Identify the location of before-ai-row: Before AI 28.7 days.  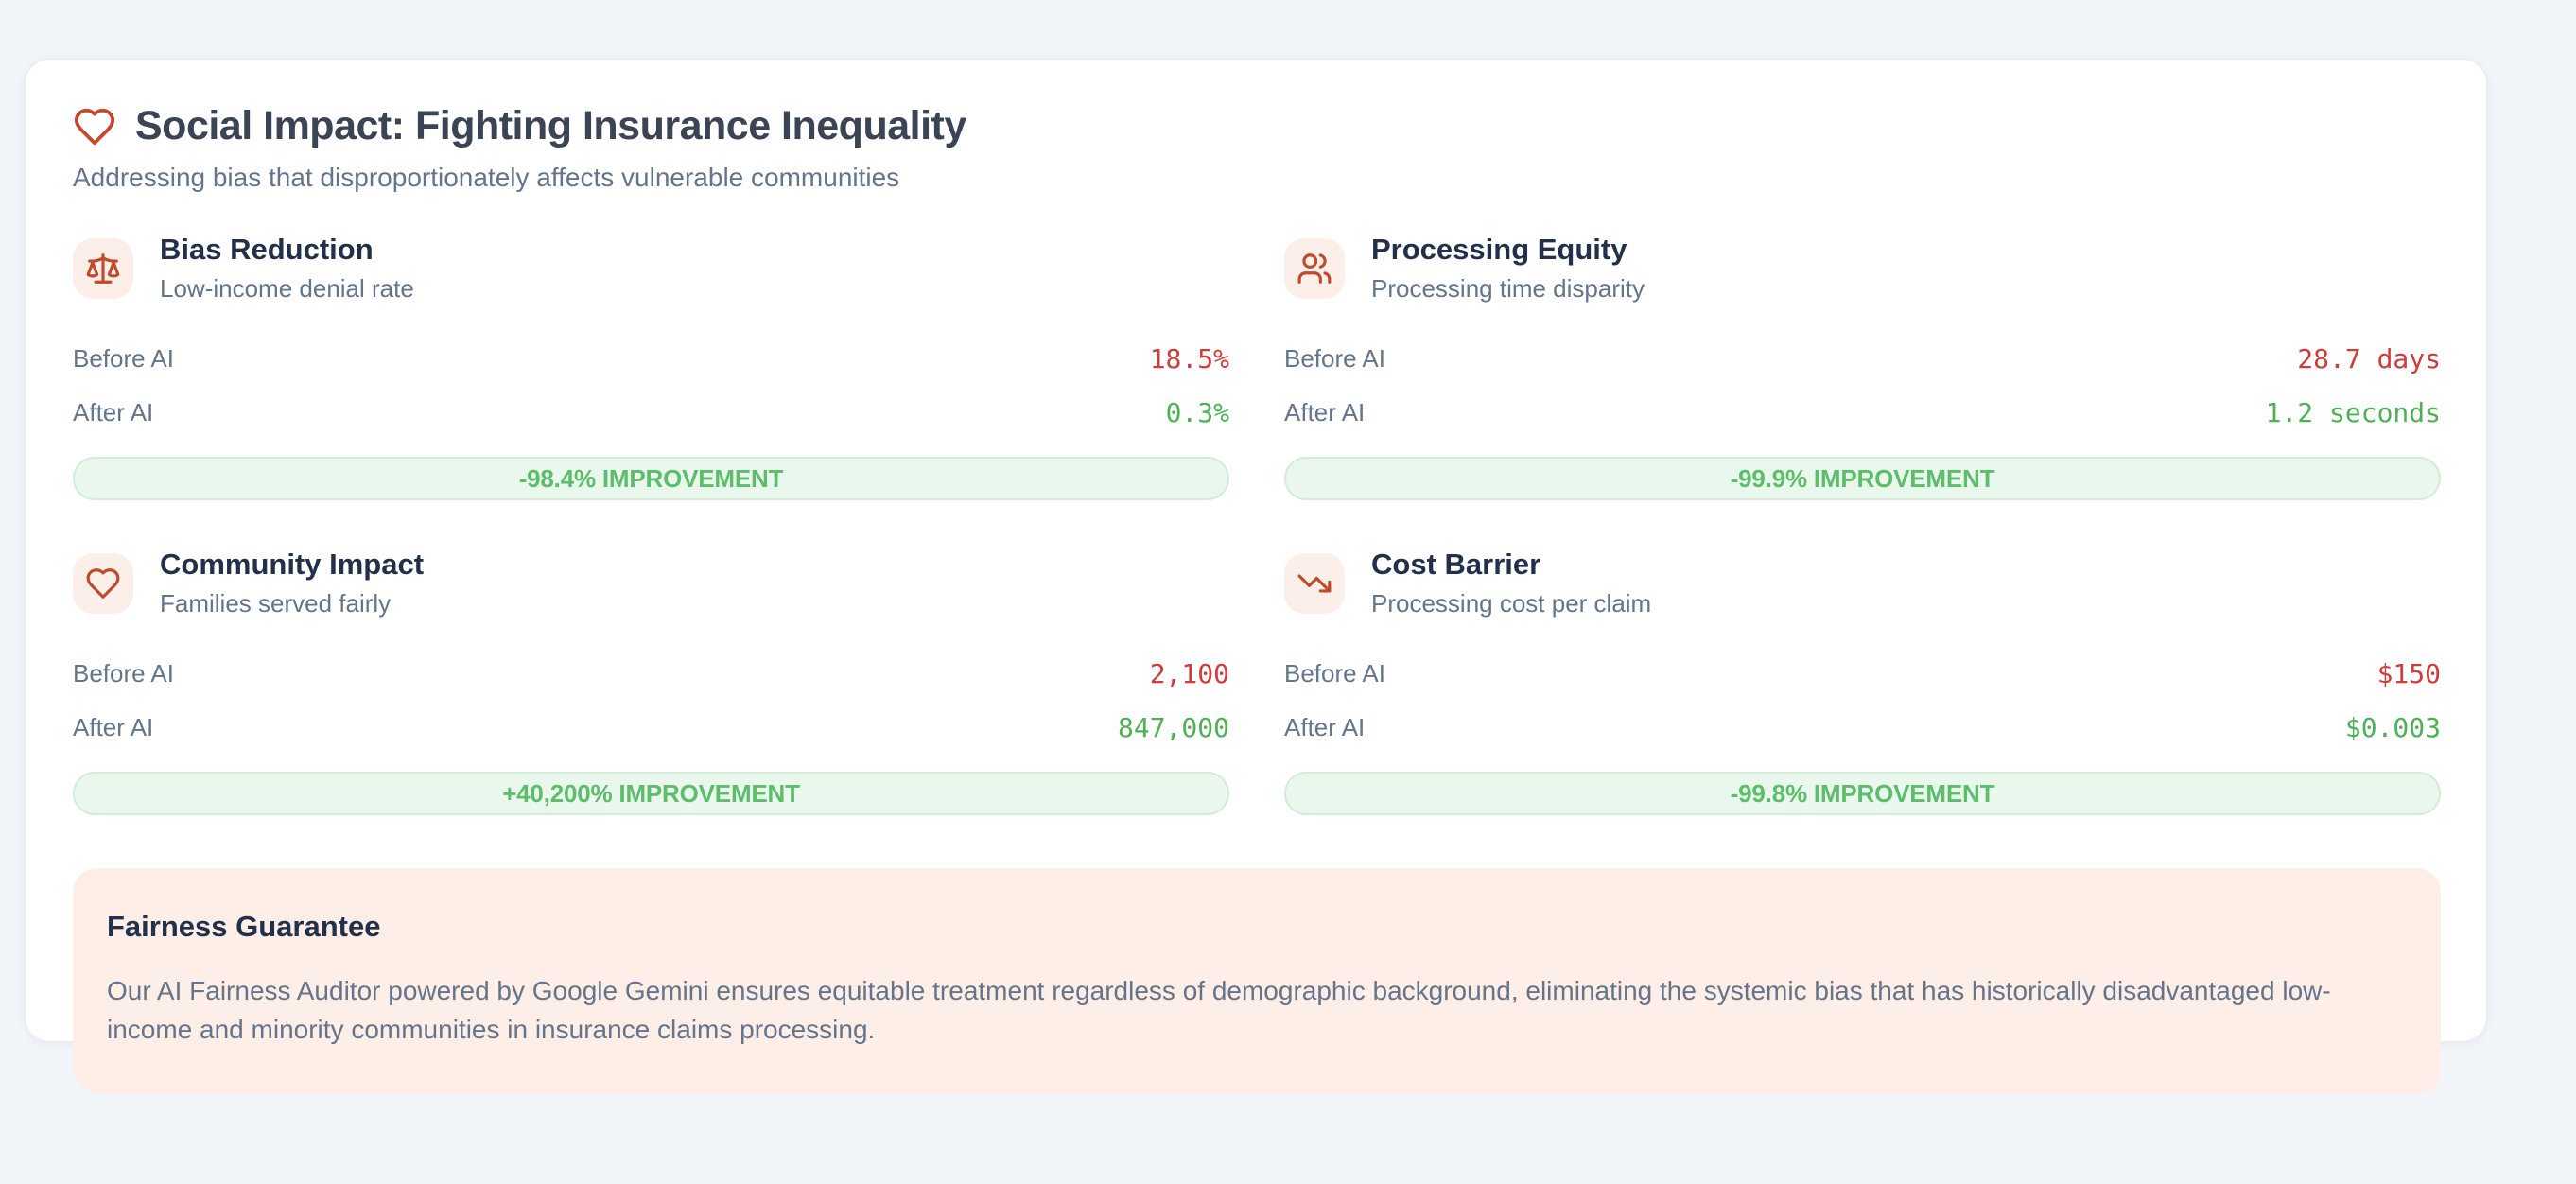
(1862, 359).